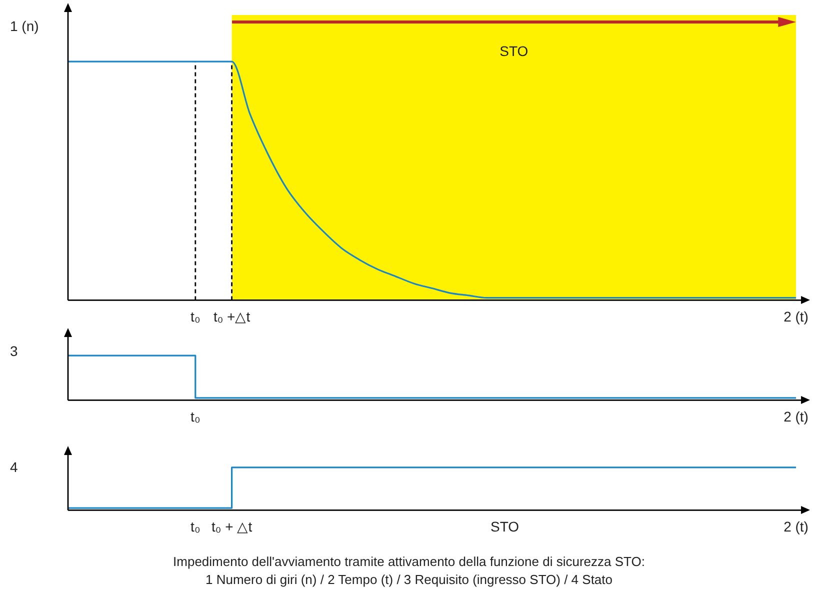  What do you see at coordinates (505, 526) in the screenshot?
I see `x-tick-label: STO` at bounding box center [505, 526].